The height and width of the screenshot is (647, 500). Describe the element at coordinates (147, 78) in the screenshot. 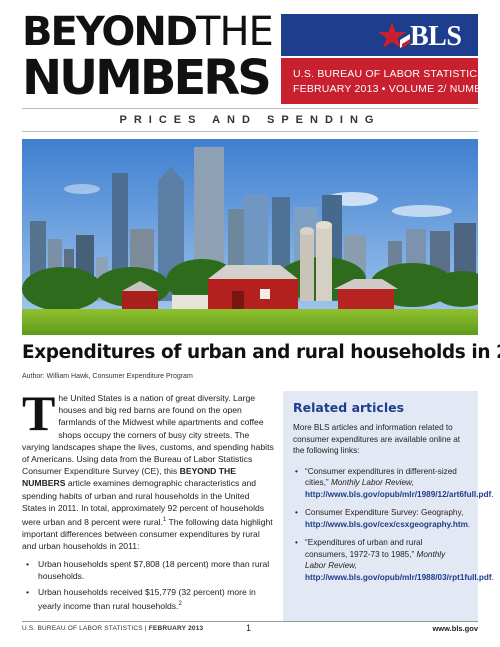

I see `masthead-numbers: NUMBERS` at that location.